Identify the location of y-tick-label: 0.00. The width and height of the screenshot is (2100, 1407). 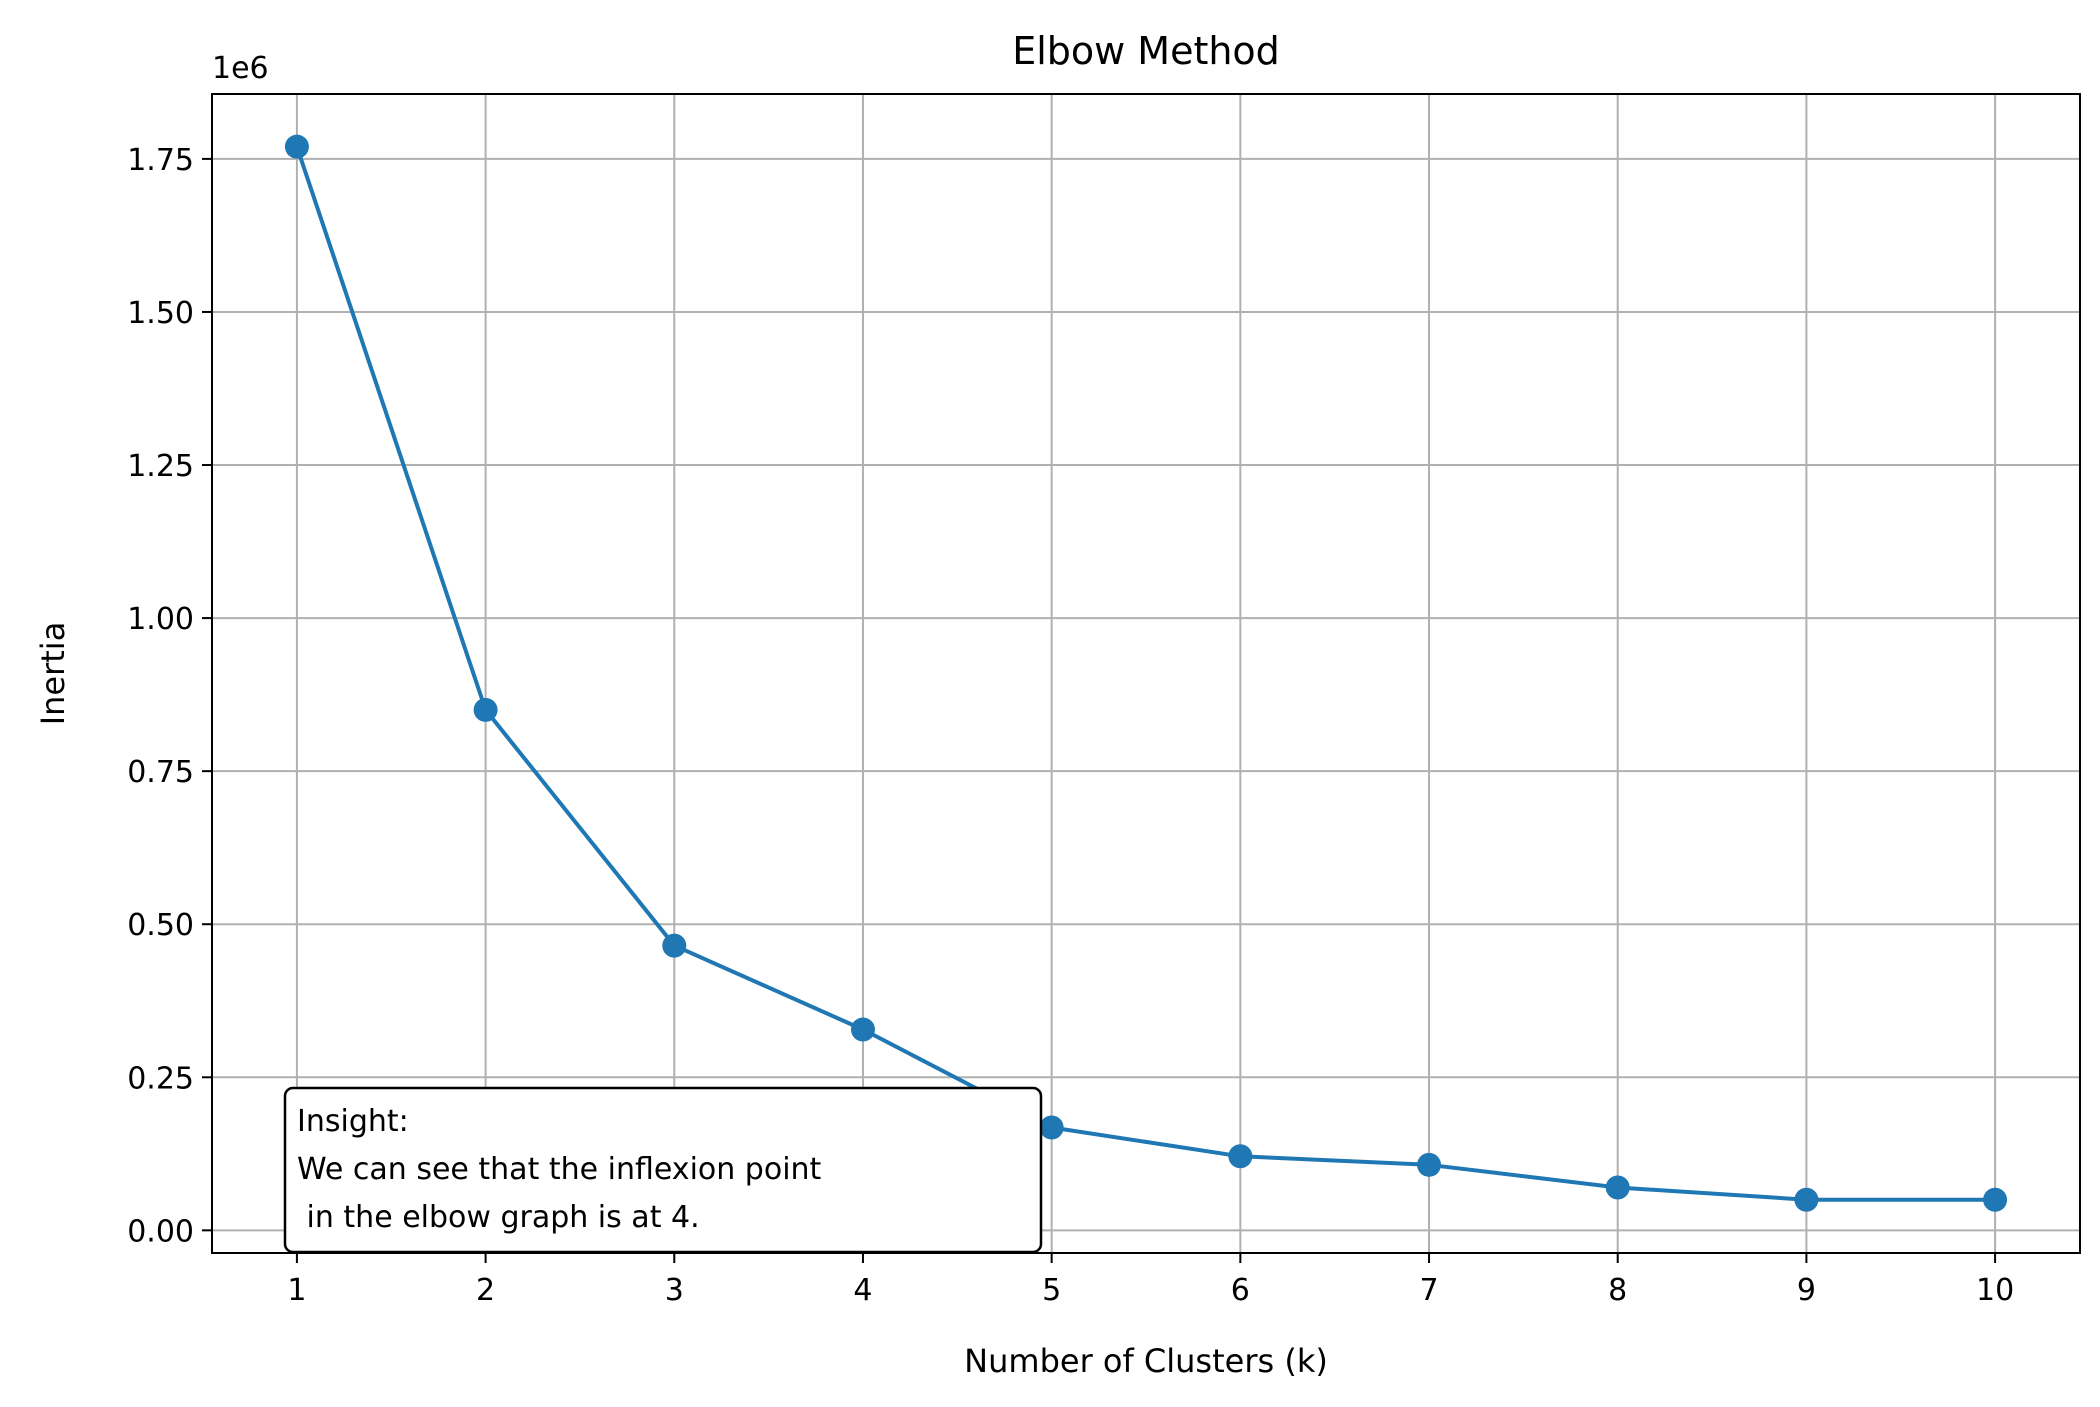
(160, 1231).